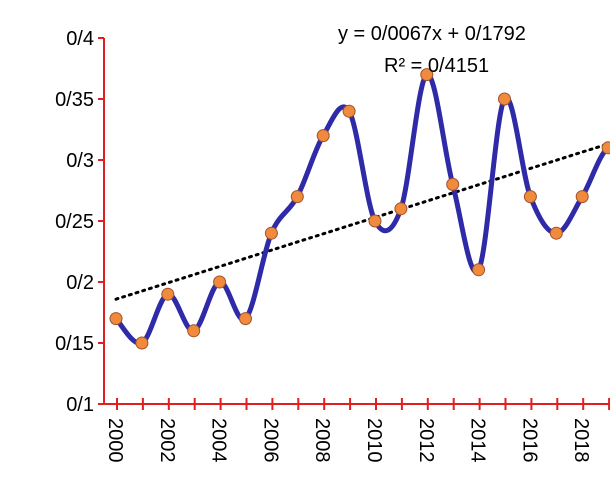 Image resolution: width=610 pixels, height=497 pixels. I want to click on y-tick-label-1: 0/15, so click(74, 344).